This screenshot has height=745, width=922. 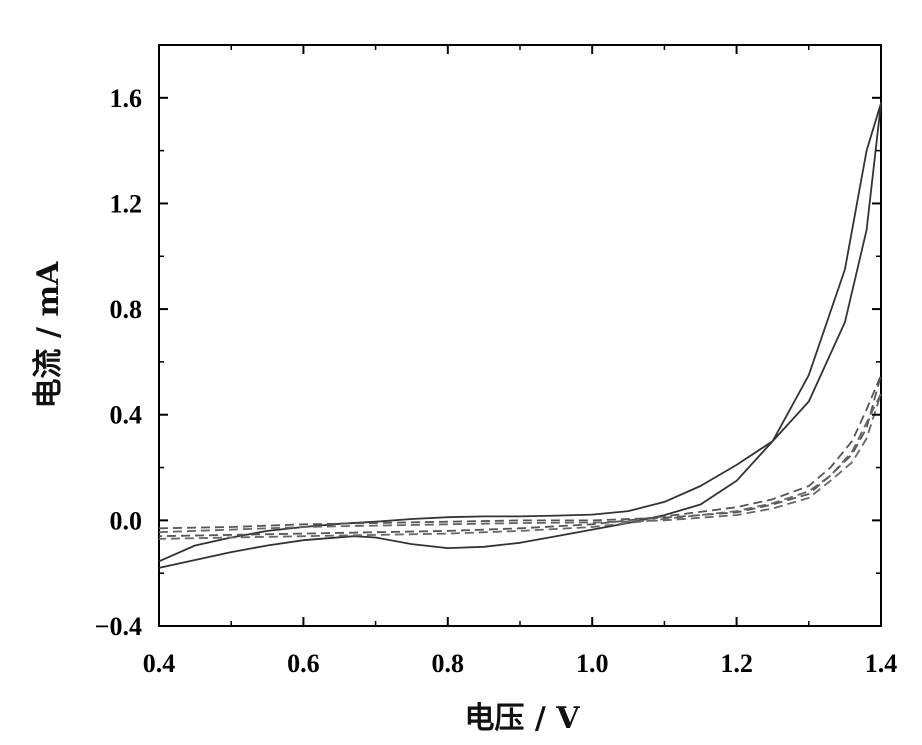 I want to click on y-tick-label: 0.4, so click(x=126, y=415).